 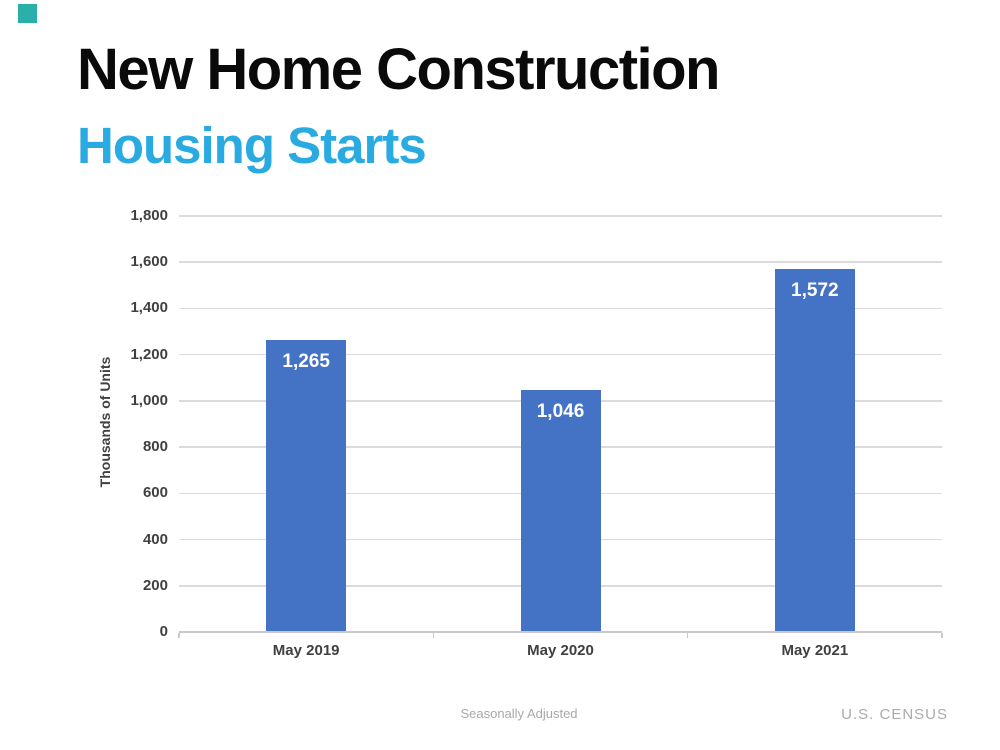 I want to click on x-category-label: May 2021, so click(x=815, y=650).